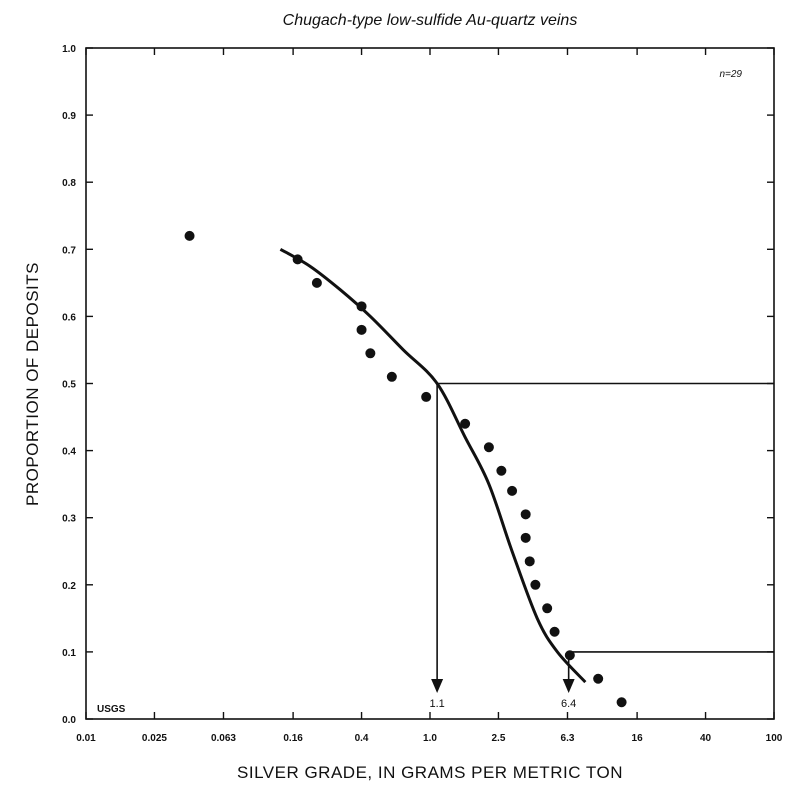 This screenshot has width=787, height=787. Describe the element at coordinates (568, 704) in the screenshot. I see `p90-label: 6.4` at that location.